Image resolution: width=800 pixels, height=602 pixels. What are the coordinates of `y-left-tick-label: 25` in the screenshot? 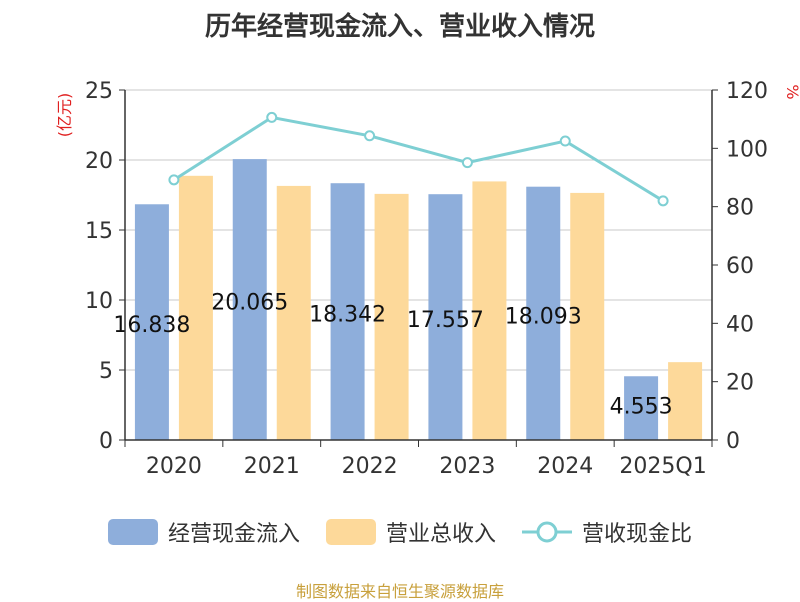 It's located at (99, 91).